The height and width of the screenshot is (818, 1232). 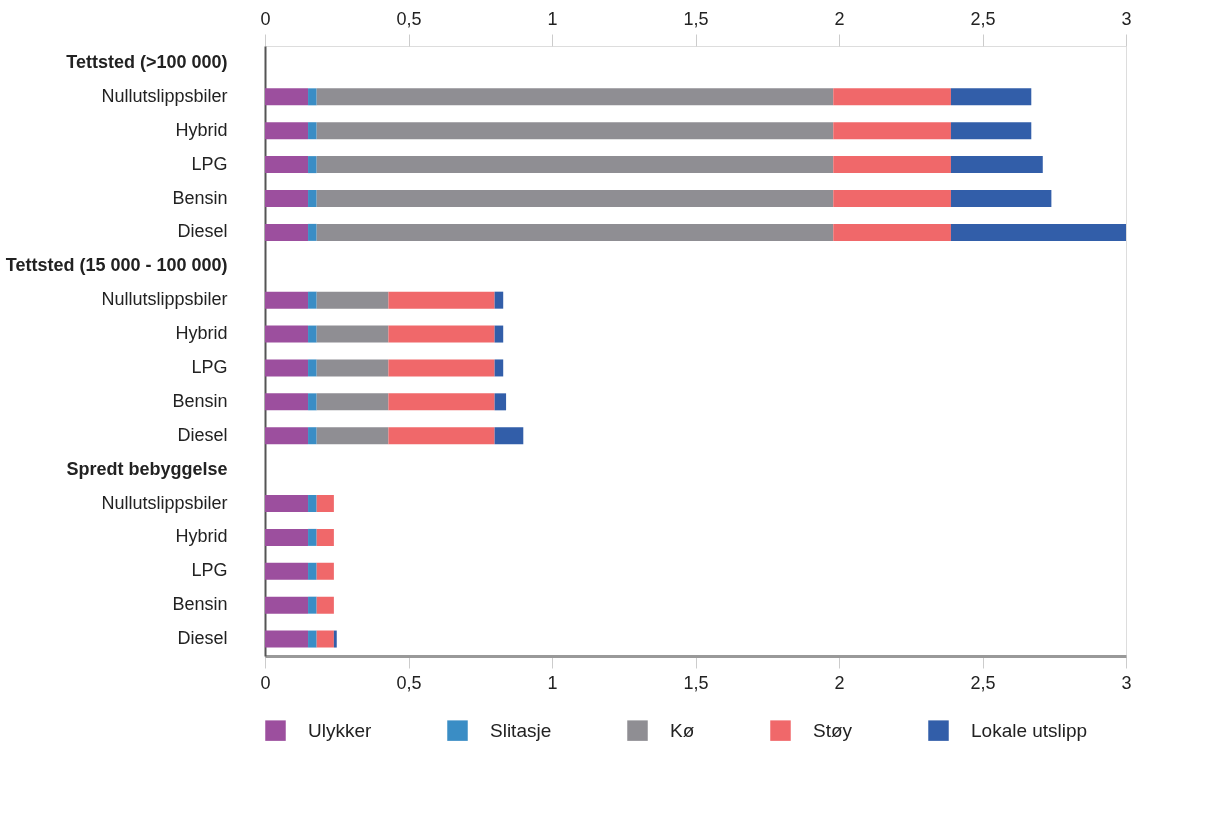 I want to click on legend-label: Lokale utslipp, so click(x=1029, y=730).